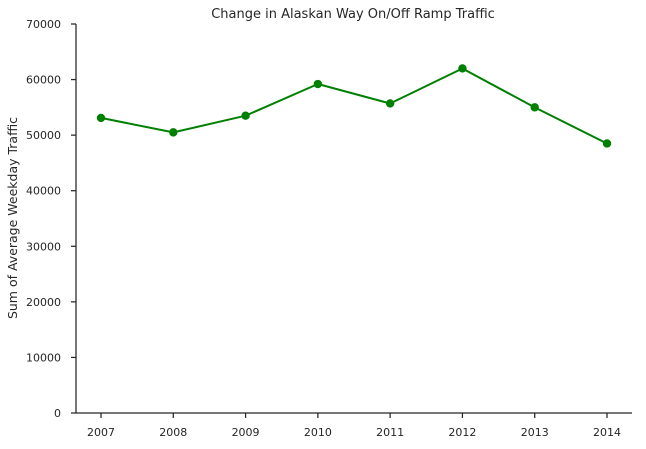 This screenshot has height=449, width=646. I want to click on data-point-2008, so click(173, 132).